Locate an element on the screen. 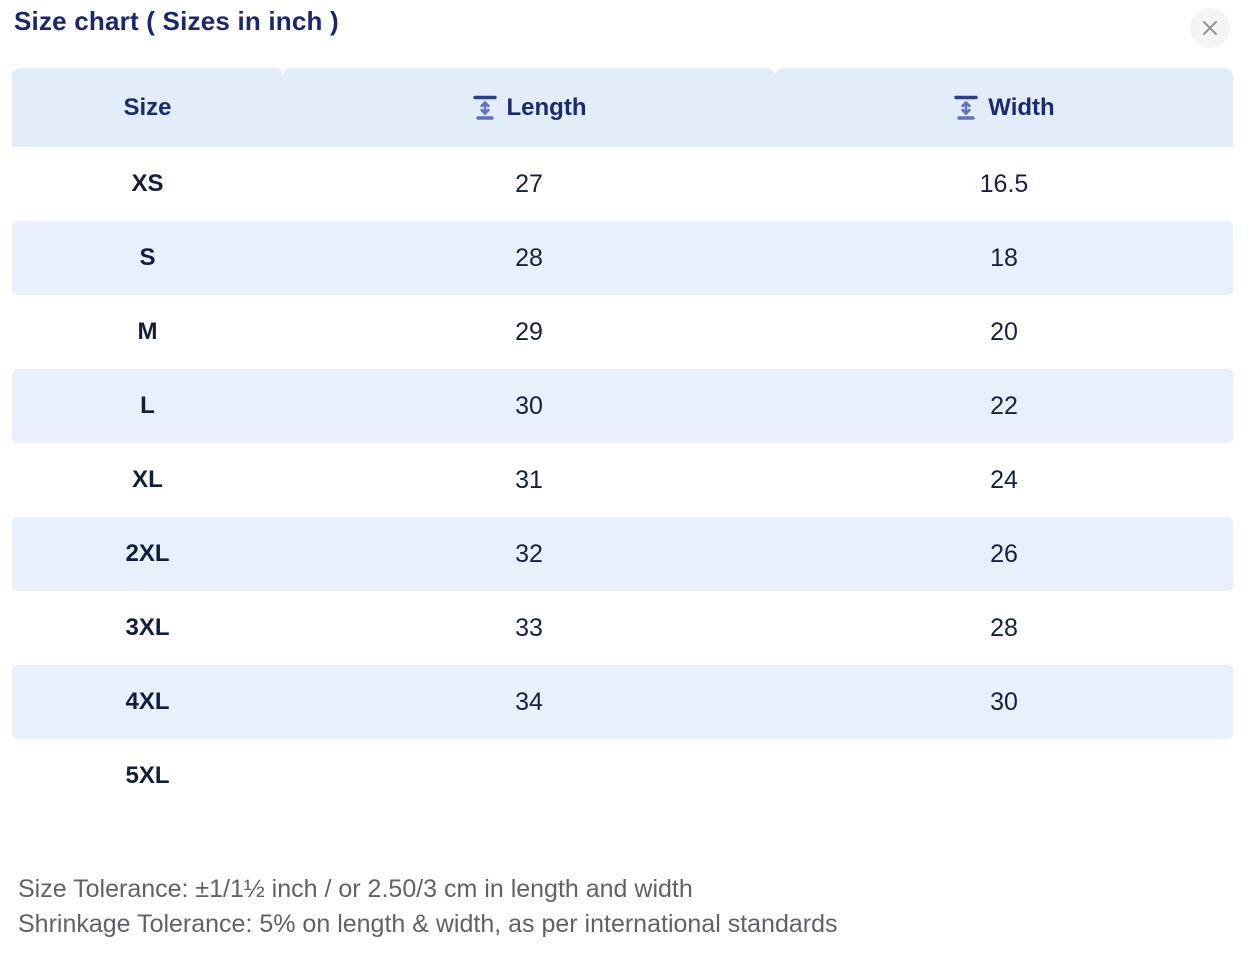  width-cell: 20 is located at coordinates (1004, 331).